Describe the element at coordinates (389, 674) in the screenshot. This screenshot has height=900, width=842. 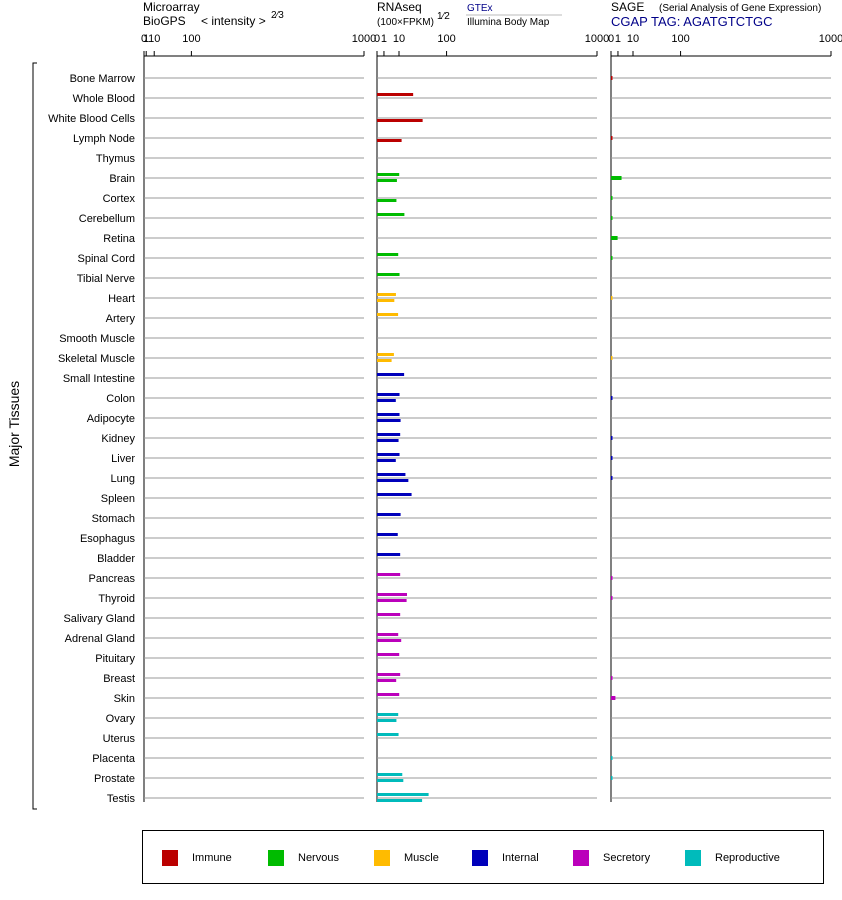
I see `bar-gtex-breast` at that location.